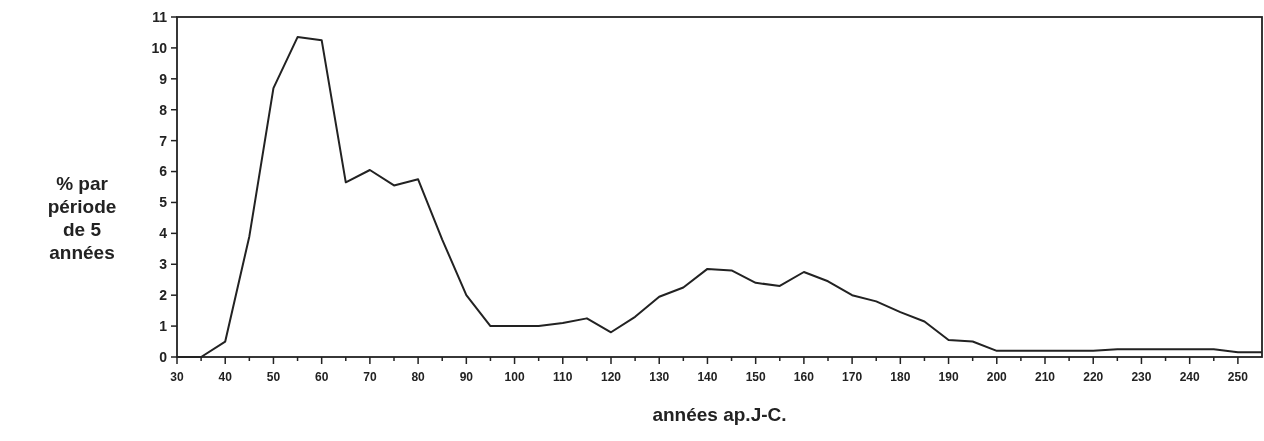  What do you see at coordinates (321, 377) in the screenshot?
I see `x-tick-label: 60` at bounding box center [321, 377].